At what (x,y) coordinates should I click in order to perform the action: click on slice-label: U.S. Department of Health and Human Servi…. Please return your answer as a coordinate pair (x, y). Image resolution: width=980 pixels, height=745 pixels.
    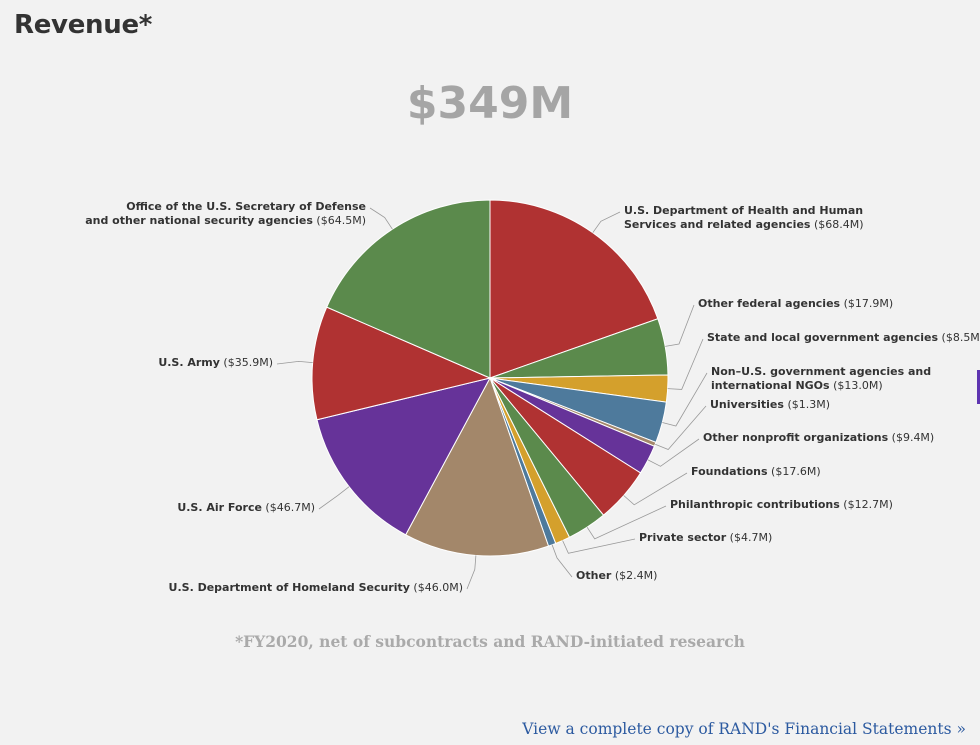
    Looking at the image, I should click on (744, 217).